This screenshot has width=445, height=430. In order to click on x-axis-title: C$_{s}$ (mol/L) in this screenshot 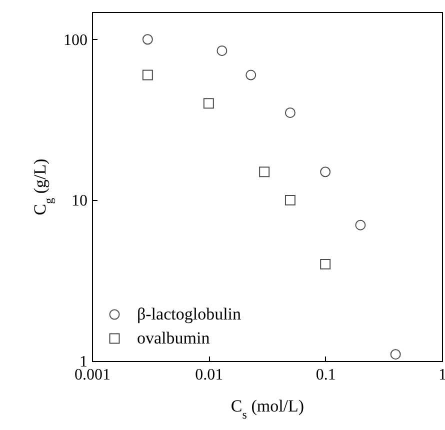, I will do `click(267, 409)`.